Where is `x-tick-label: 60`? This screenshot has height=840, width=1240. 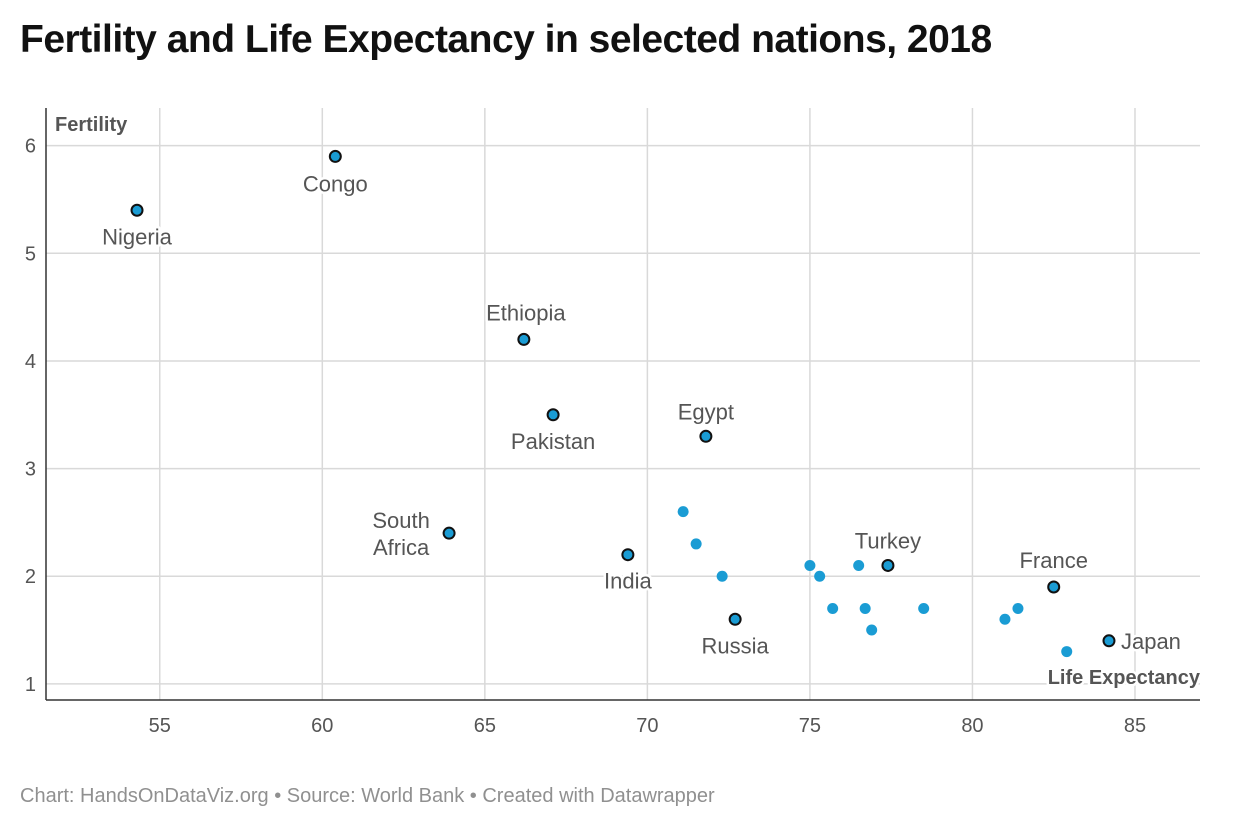 x-tick-label: 60 is located at coordinates (322, 726).